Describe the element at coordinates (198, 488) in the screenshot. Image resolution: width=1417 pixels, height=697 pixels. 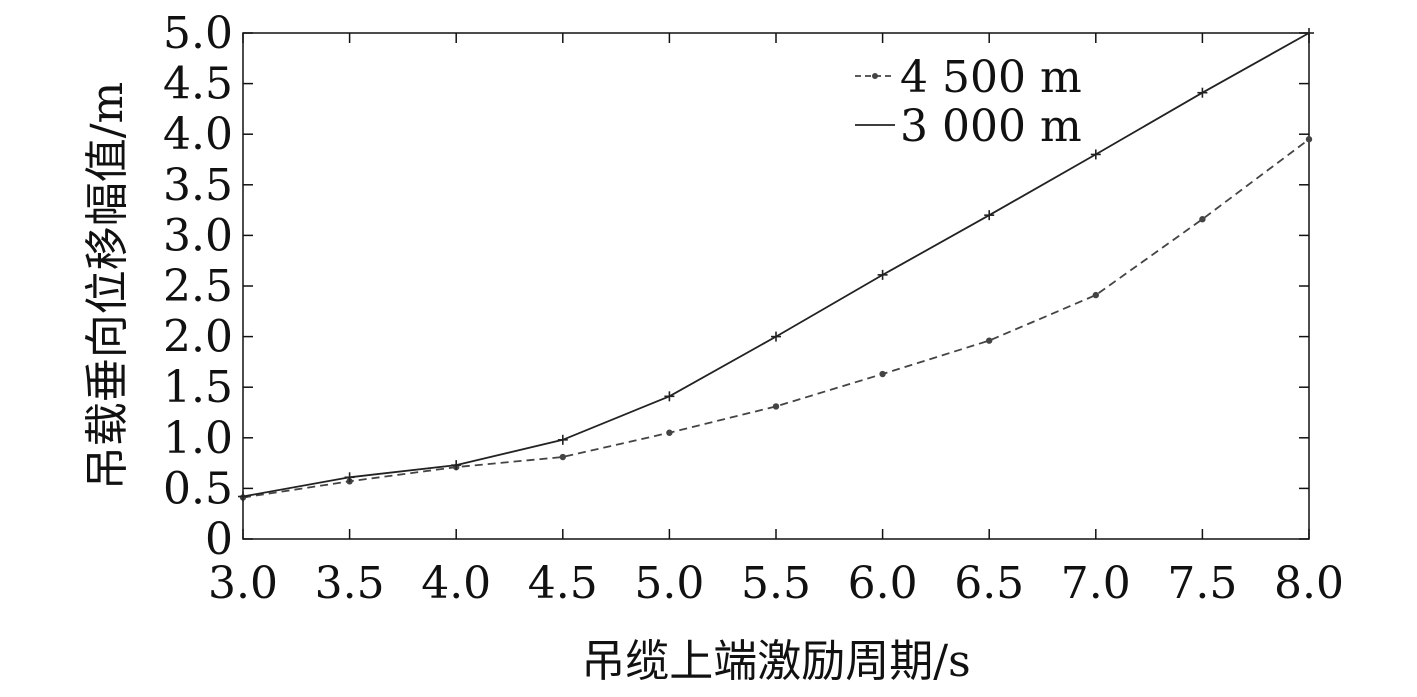
I see `y-tick-label: 0.5` at that location.